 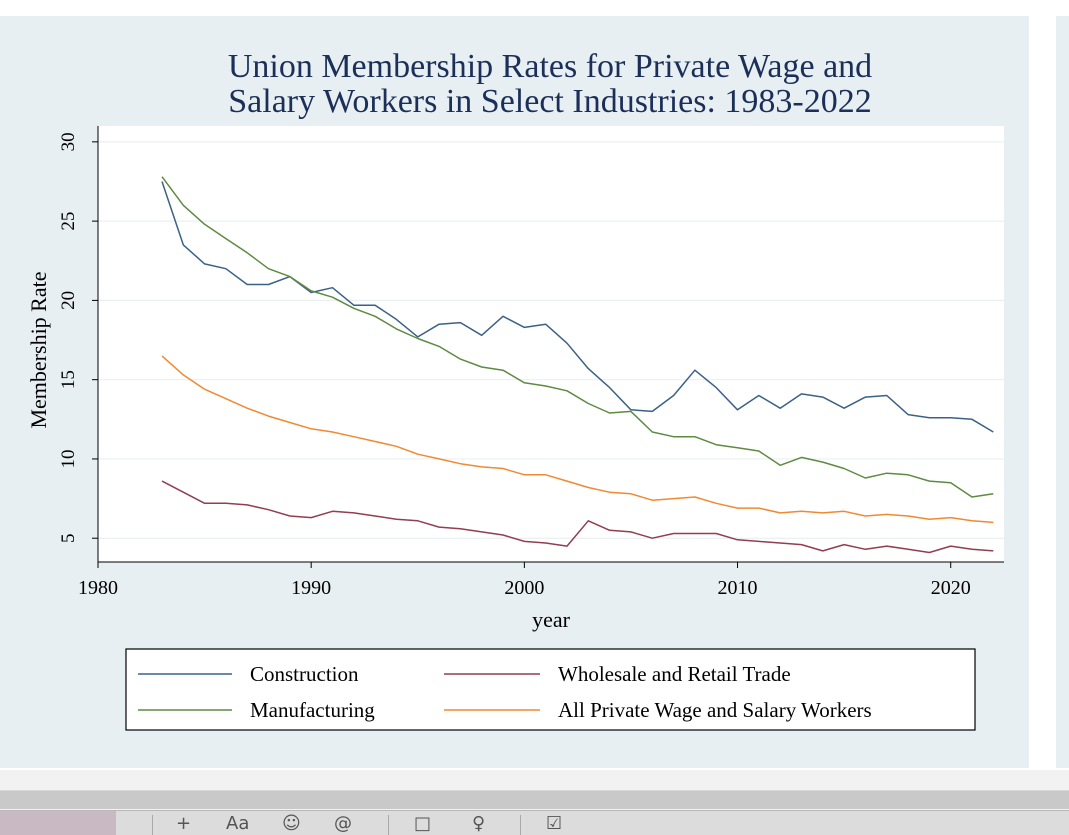 I want to click on plus-icon: +, so click(x=184, y=823).